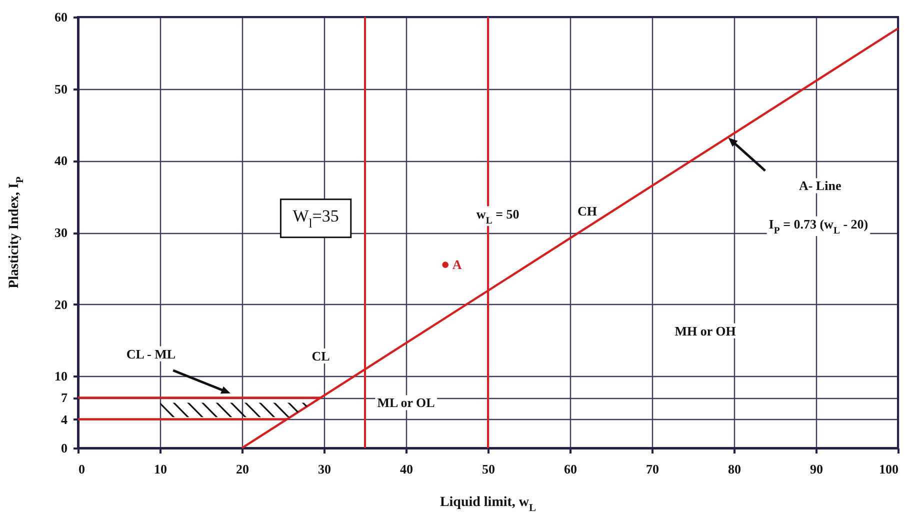 Image resolution: width=918 pixels, height=517 pixels. Describe the element at coordinates (242, 469) in the screenshot. I see `x-tick-label: 20` at that location.